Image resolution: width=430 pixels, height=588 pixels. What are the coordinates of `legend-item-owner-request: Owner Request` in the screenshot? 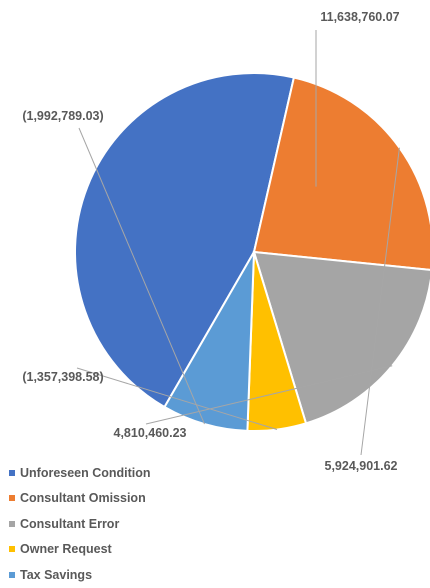 It's located at (80, 550).